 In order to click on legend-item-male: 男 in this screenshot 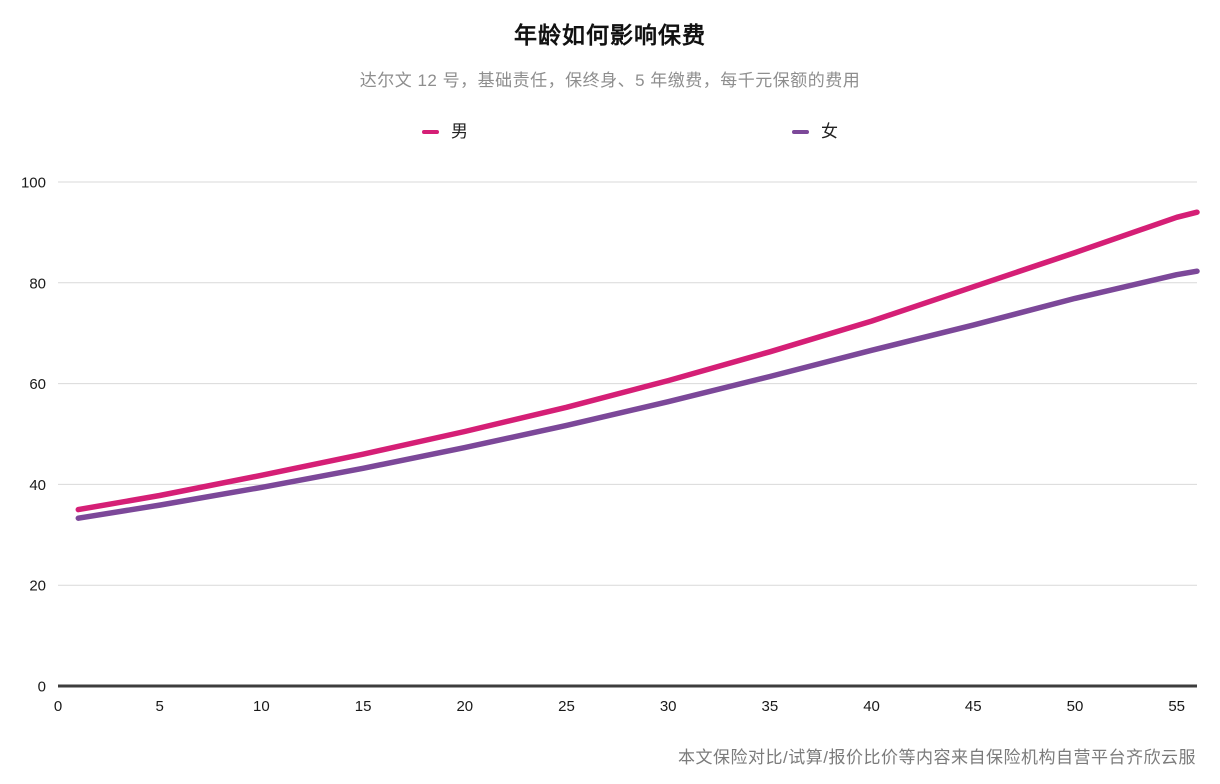, I will do `click(445, 131)`.